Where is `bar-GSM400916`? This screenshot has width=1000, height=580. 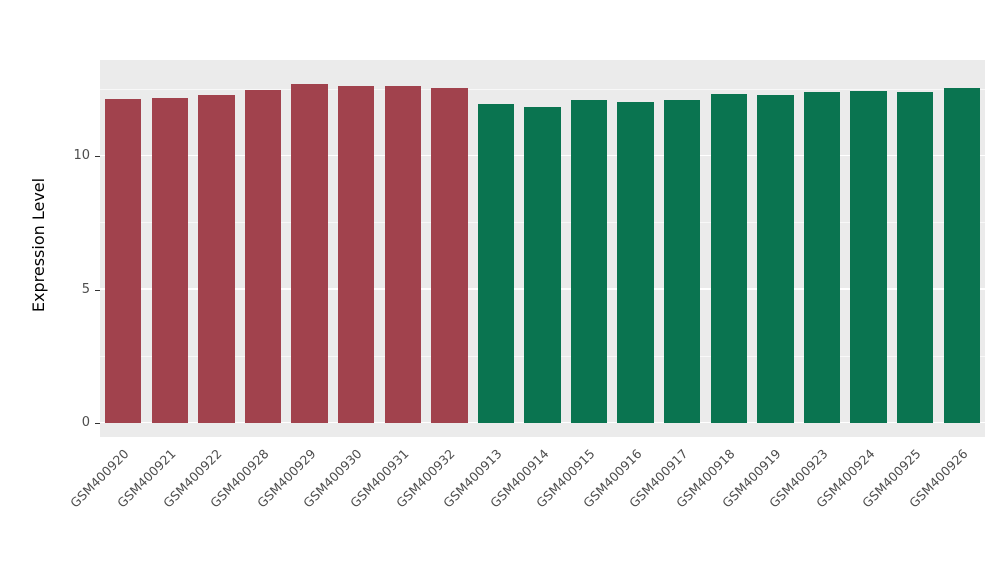
bar-GSM400916 is located at coordinates (635, 262).